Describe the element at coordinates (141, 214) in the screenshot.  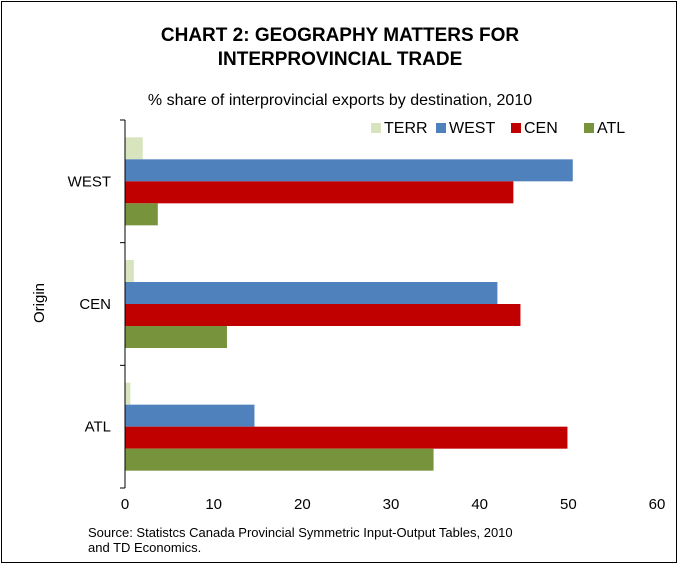
I see `bar-west-atl` at that location.